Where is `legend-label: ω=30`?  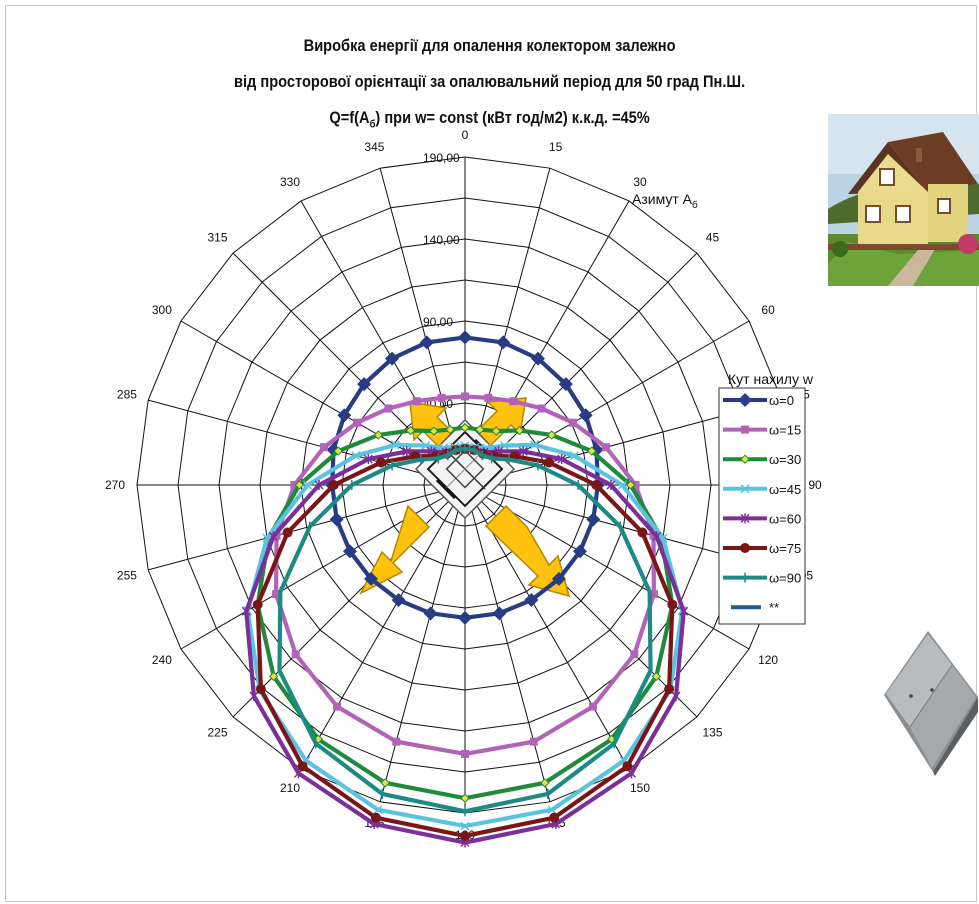
legend-label: ω=30 is located at coordinates (785, 459).